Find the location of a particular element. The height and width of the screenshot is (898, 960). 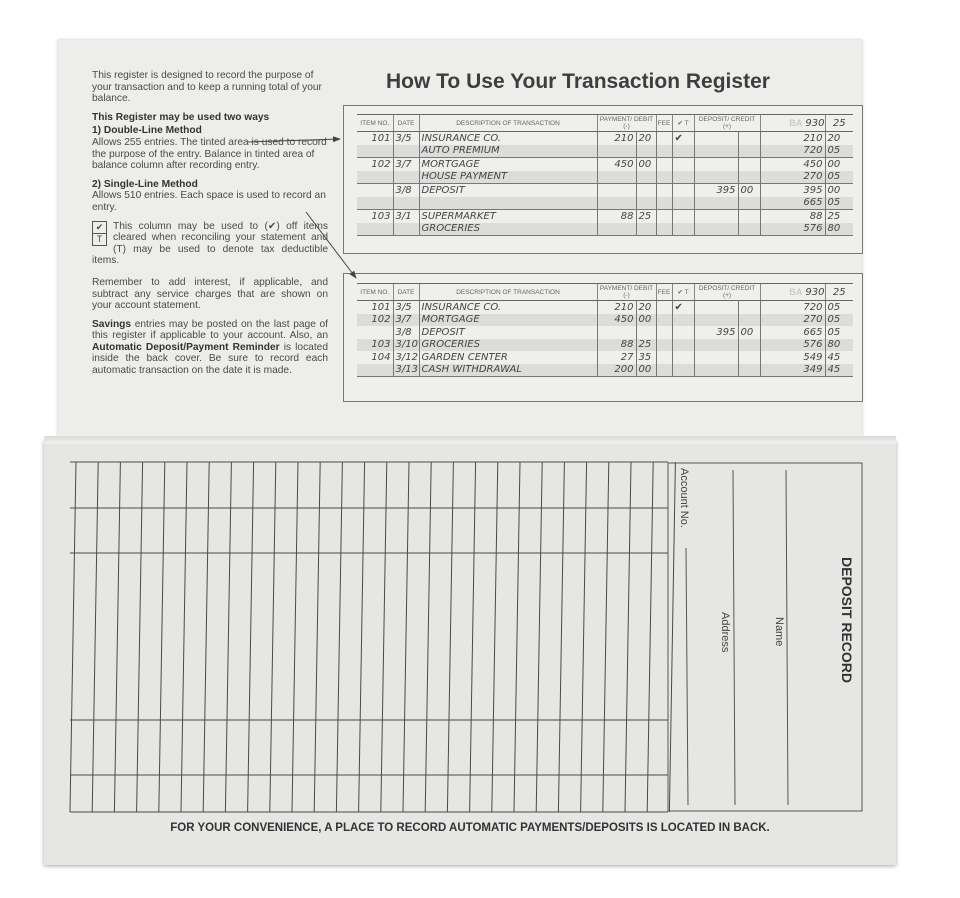

table-row: 102 3/7 MORTGAGE 450 00 270 05 is located at coordinates (605, 319).